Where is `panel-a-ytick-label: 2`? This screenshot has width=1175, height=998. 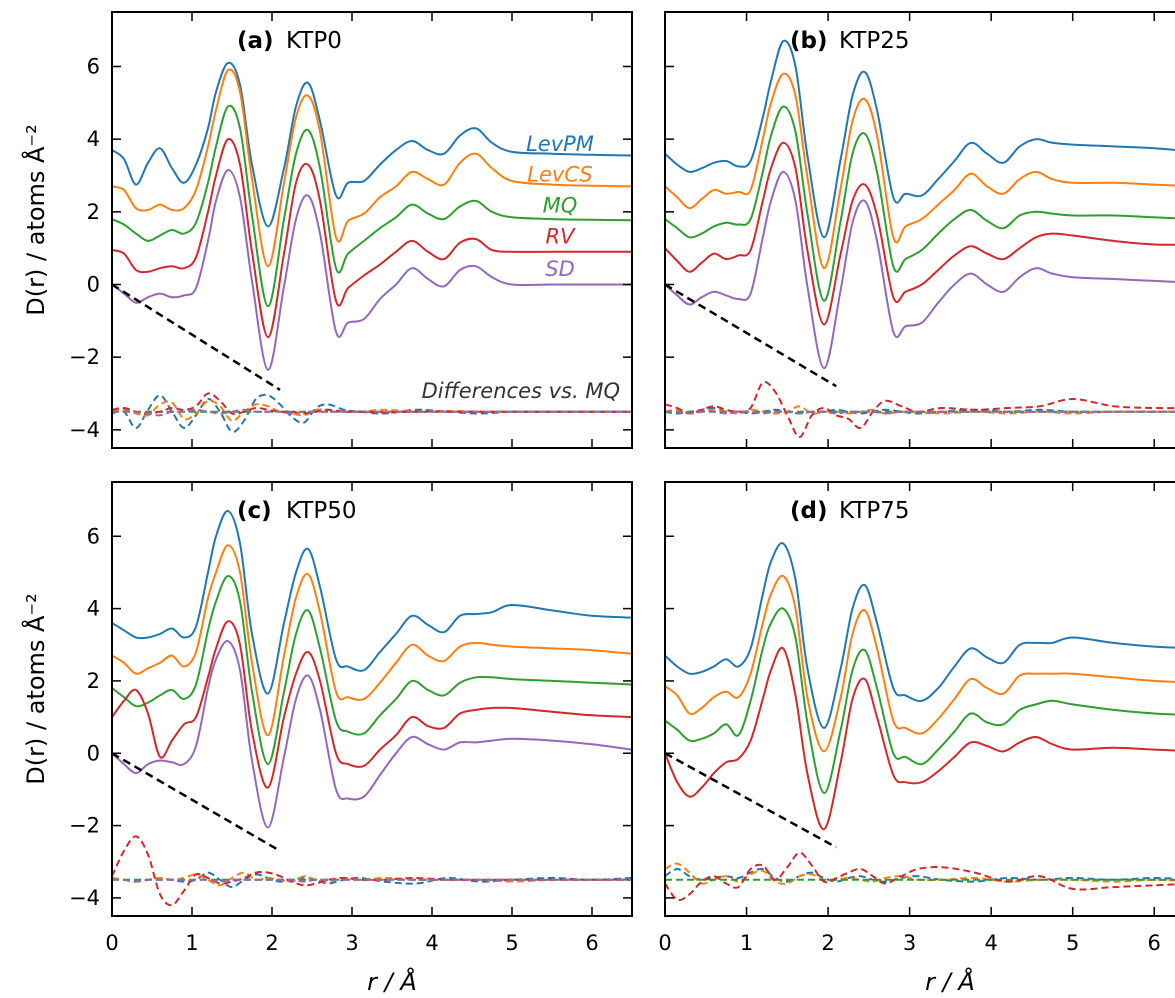
panel-a-ytick-label: 2 is located at coordinates (93, 212).